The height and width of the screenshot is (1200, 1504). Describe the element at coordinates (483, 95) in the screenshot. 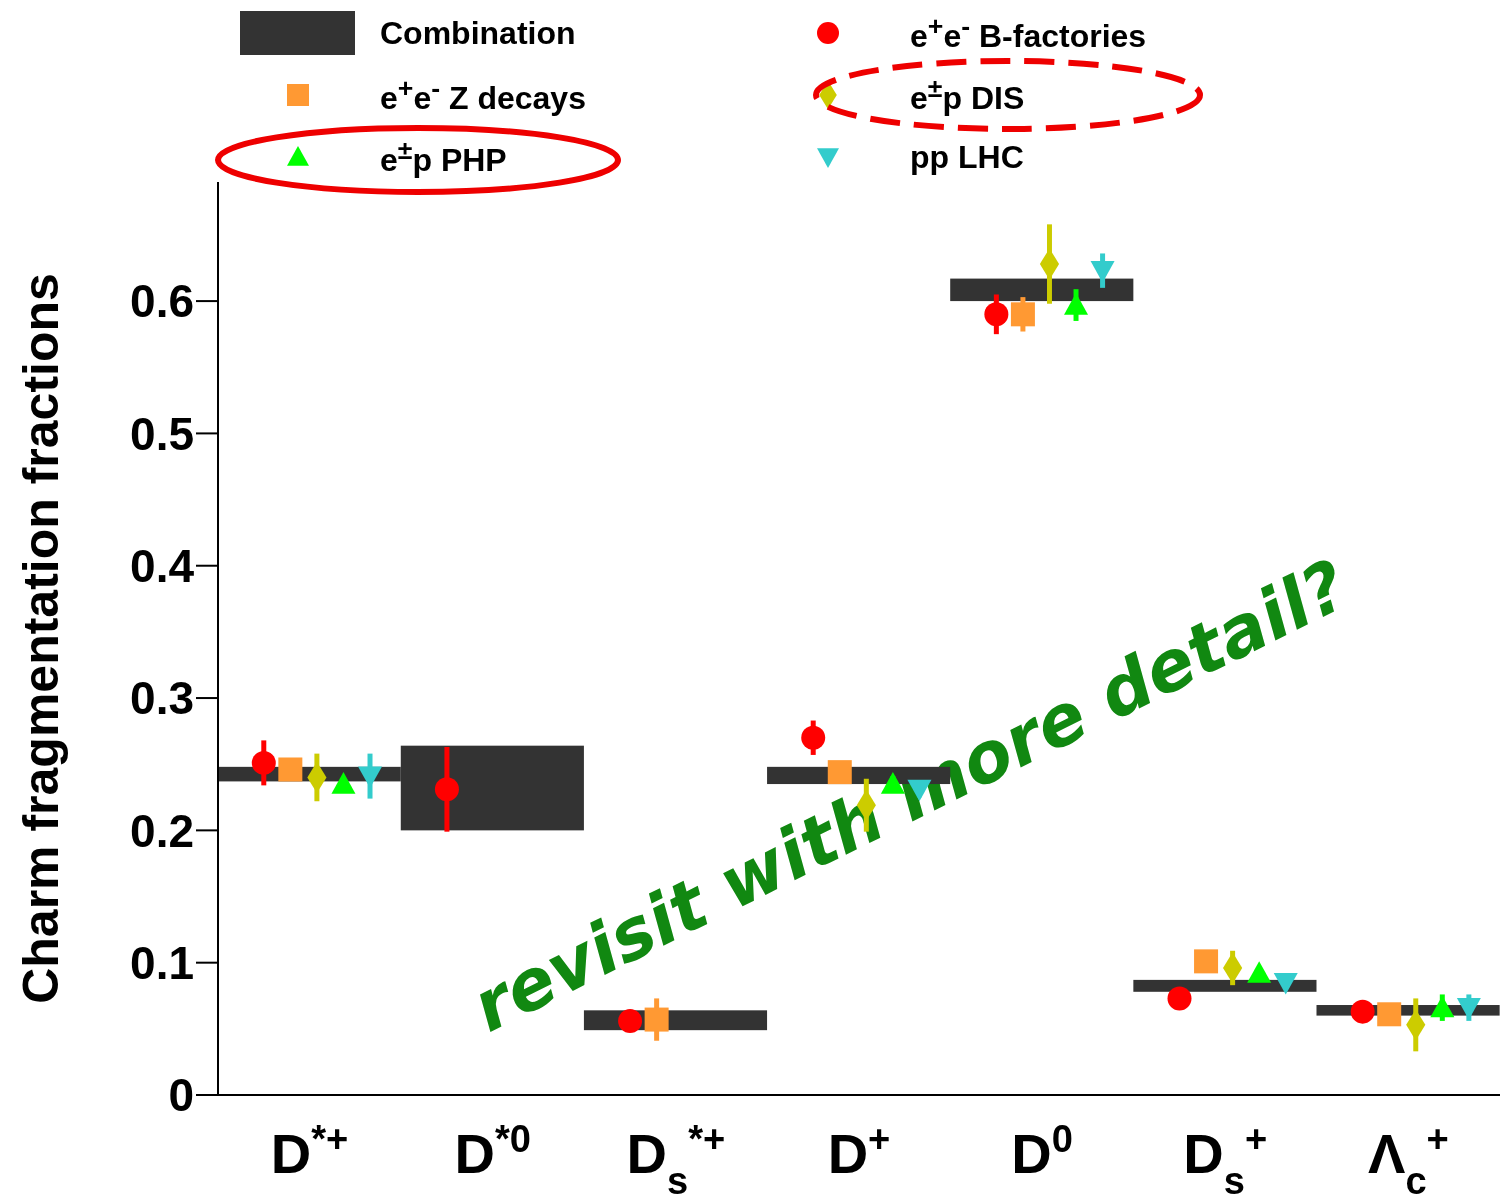

I see `legend-label: e$^{+}$e$^{-}$ Z decays` at that location.